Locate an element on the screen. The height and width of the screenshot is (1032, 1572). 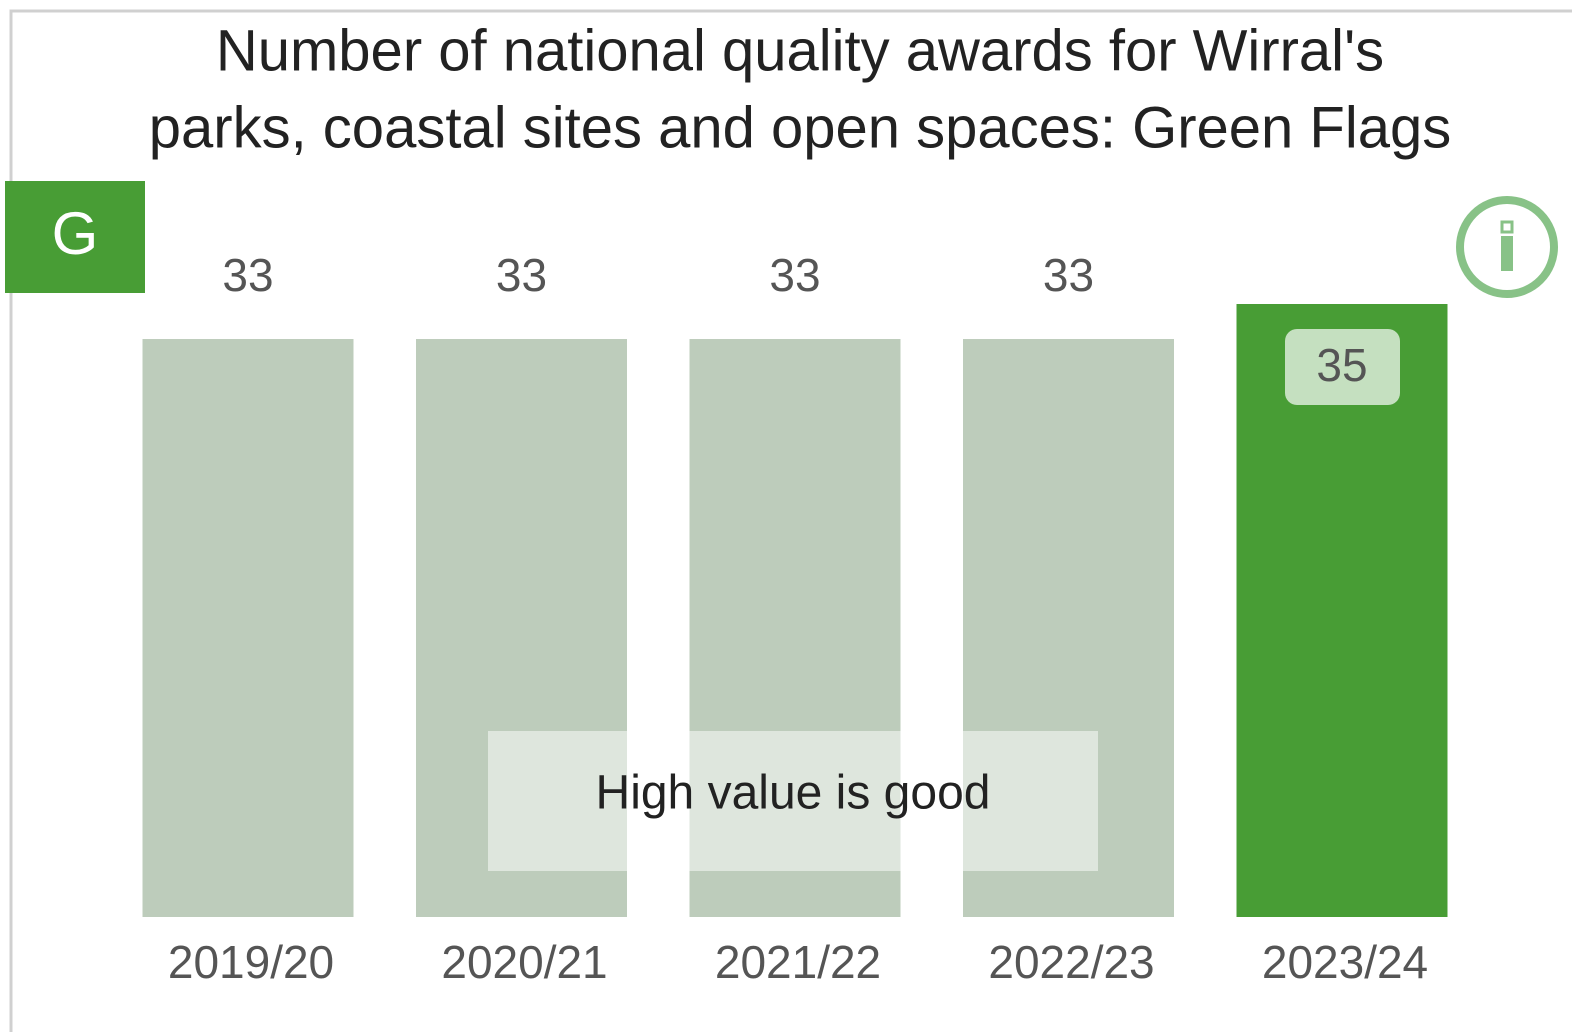
info-stem is located at coordinates (1507, 253).